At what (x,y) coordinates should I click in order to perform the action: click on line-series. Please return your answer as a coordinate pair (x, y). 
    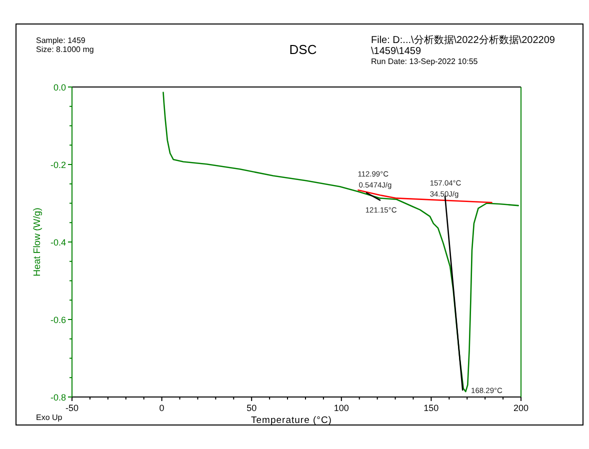
    Looking at the image, I should click on (425, 196).